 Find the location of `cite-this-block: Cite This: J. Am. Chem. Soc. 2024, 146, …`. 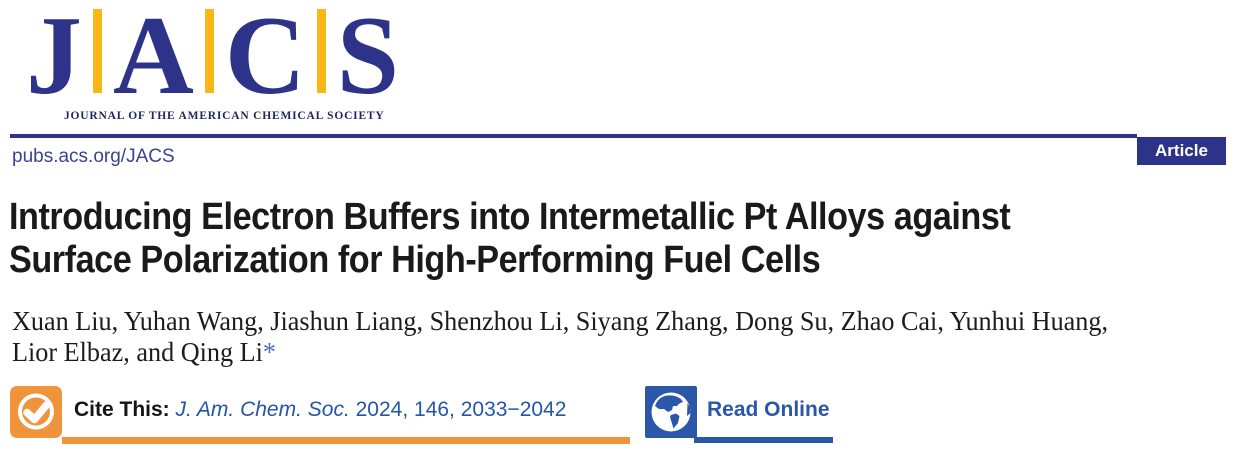

cite-this-block: Cite This: J. Am. Chem. Soc. 2024, 146, … is located at coordinates (326, 416).